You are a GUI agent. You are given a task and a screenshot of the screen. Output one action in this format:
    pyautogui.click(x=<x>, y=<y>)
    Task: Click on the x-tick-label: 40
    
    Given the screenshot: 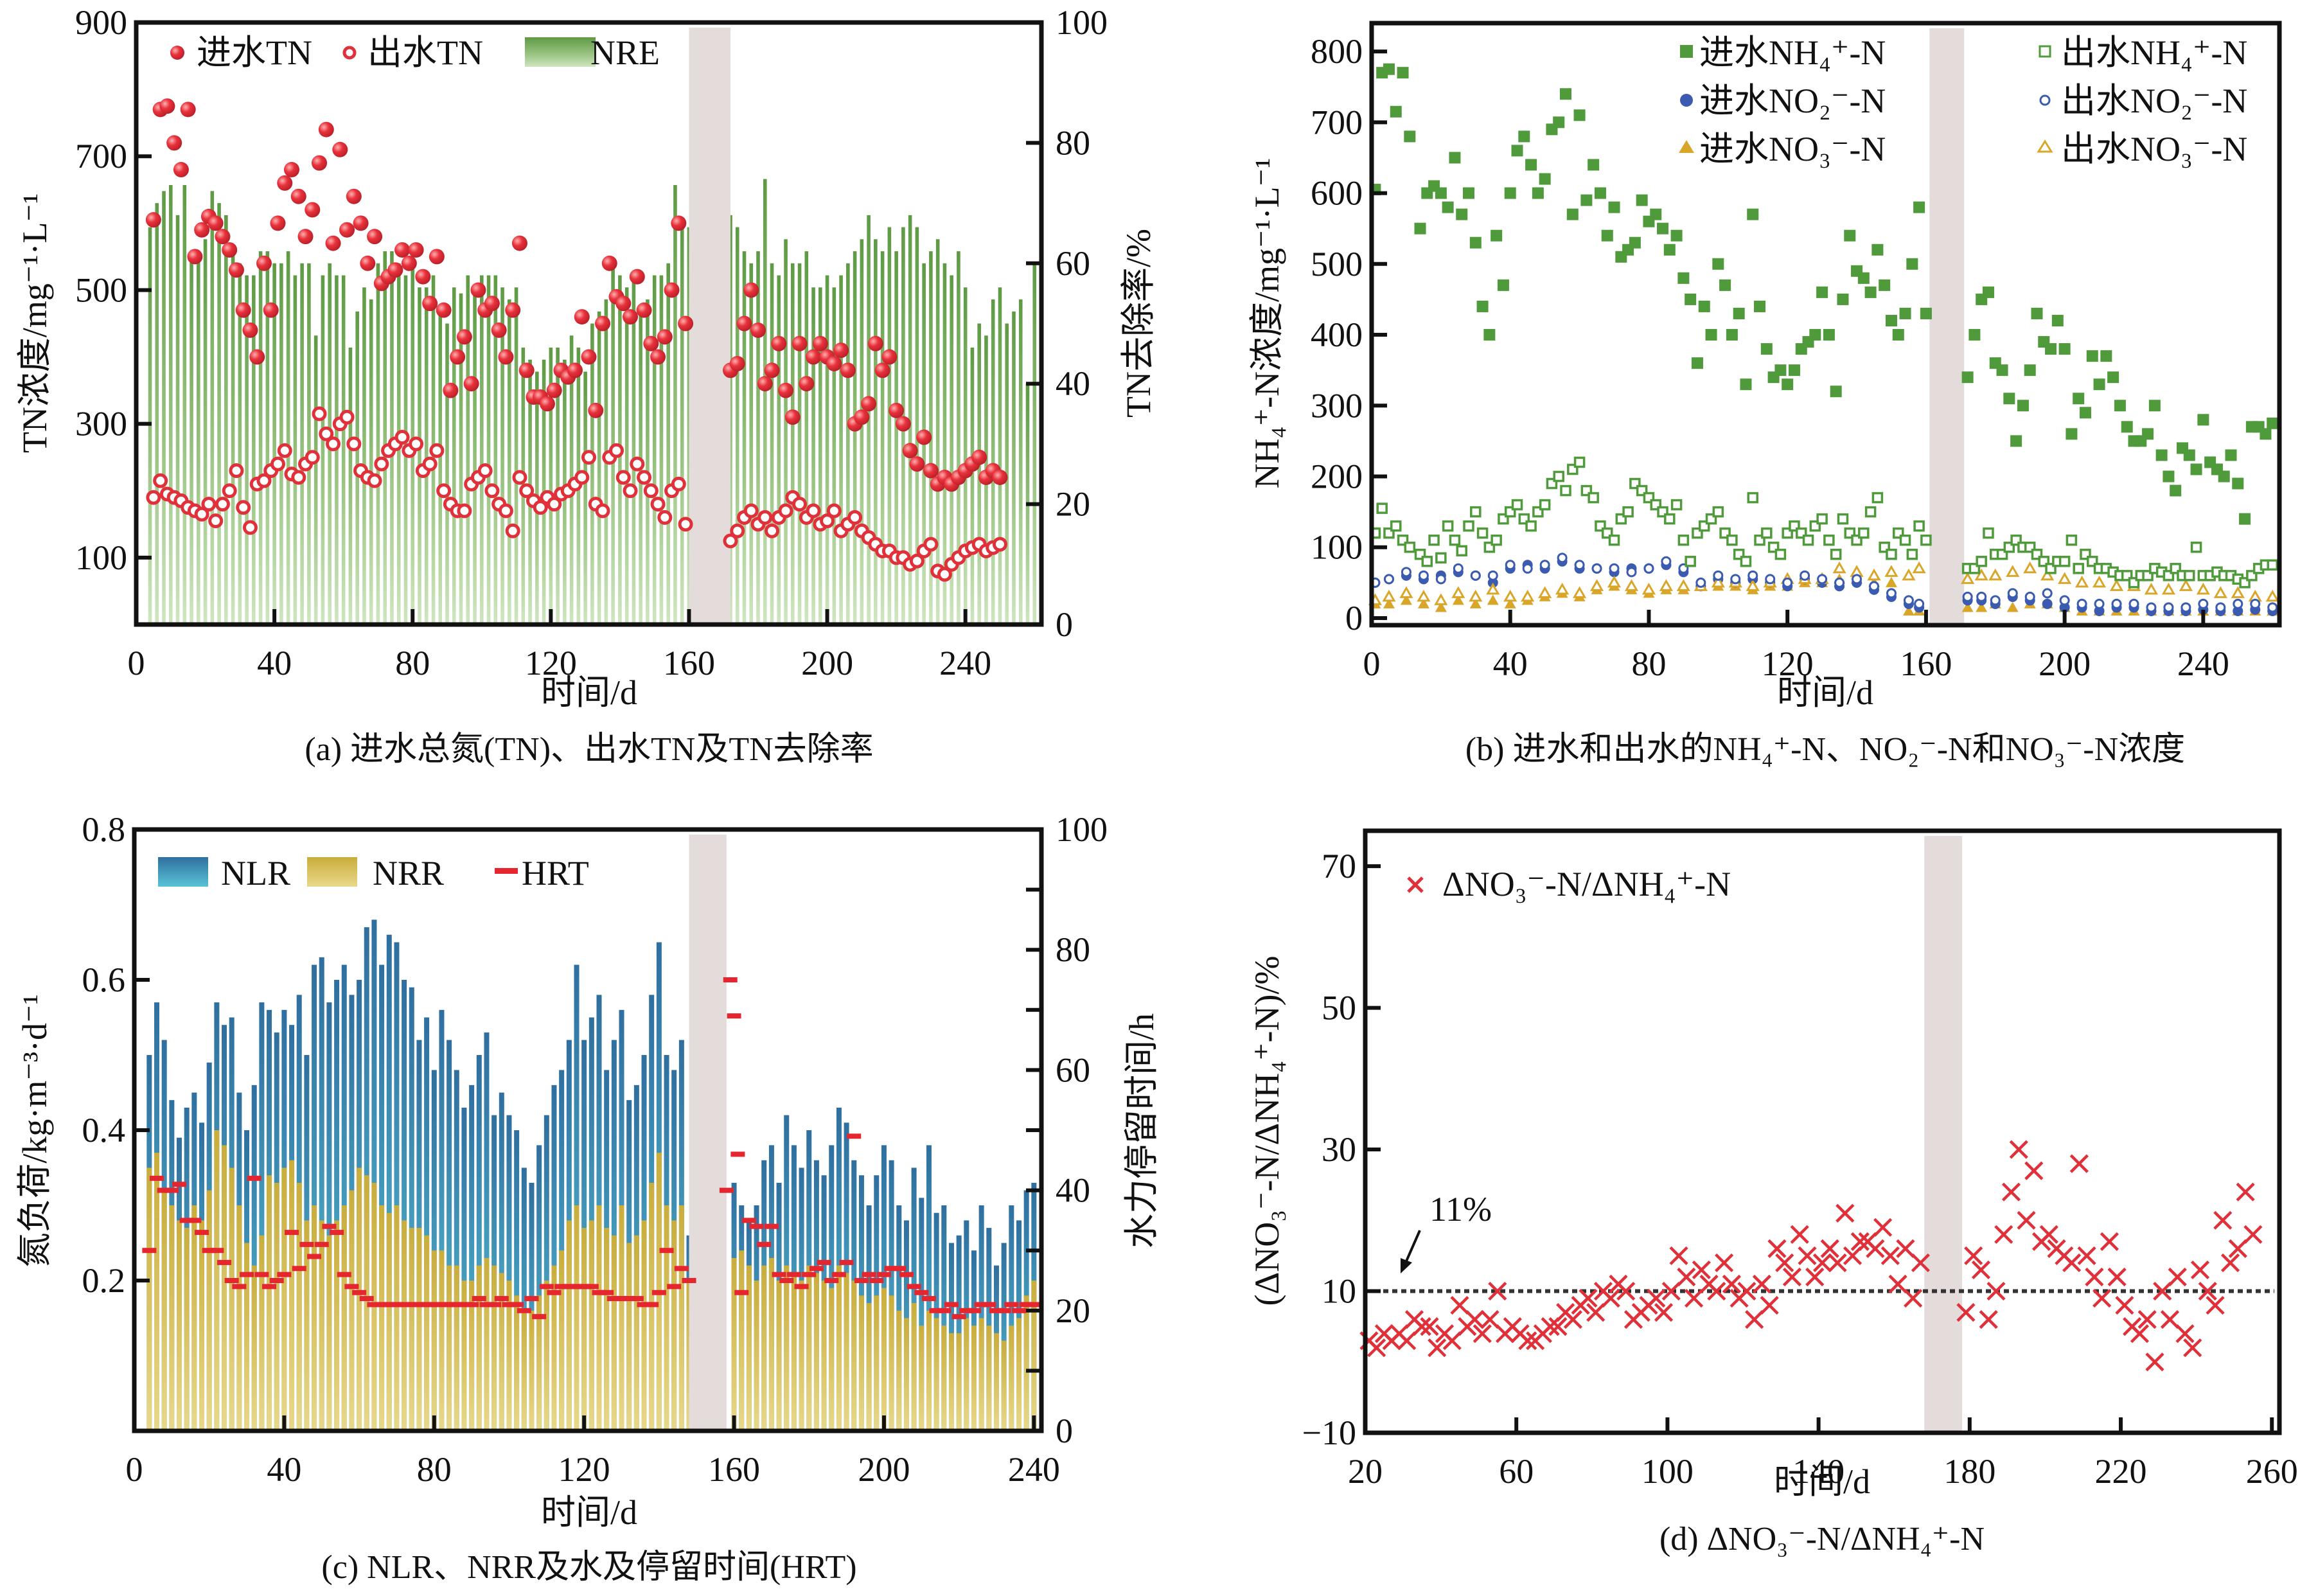 What is the action you would take?
    pyautogui.click(x=274, y=663)
    